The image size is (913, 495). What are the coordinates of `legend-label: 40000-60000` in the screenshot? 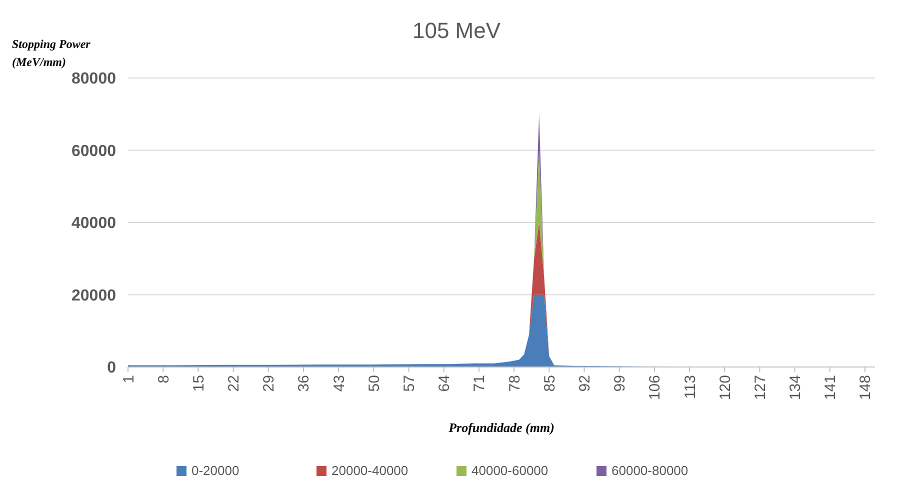 It's located at (510, 470).